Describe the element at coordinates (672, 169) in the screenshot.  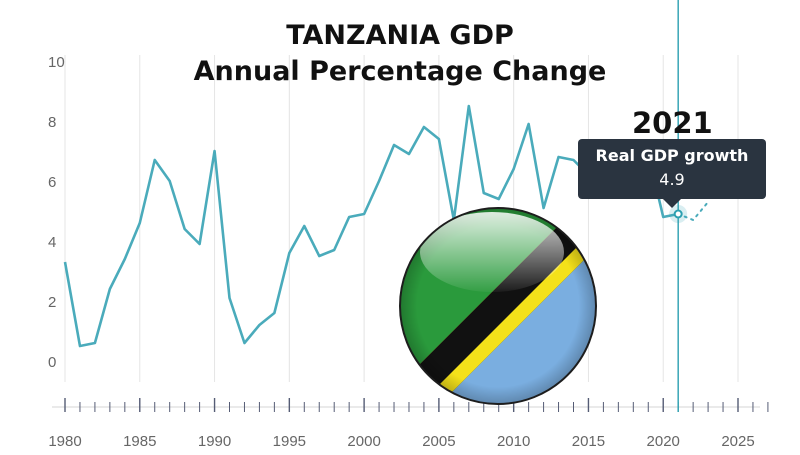
I see `data-tooltip: Real GDP growth 4.9` at that location.